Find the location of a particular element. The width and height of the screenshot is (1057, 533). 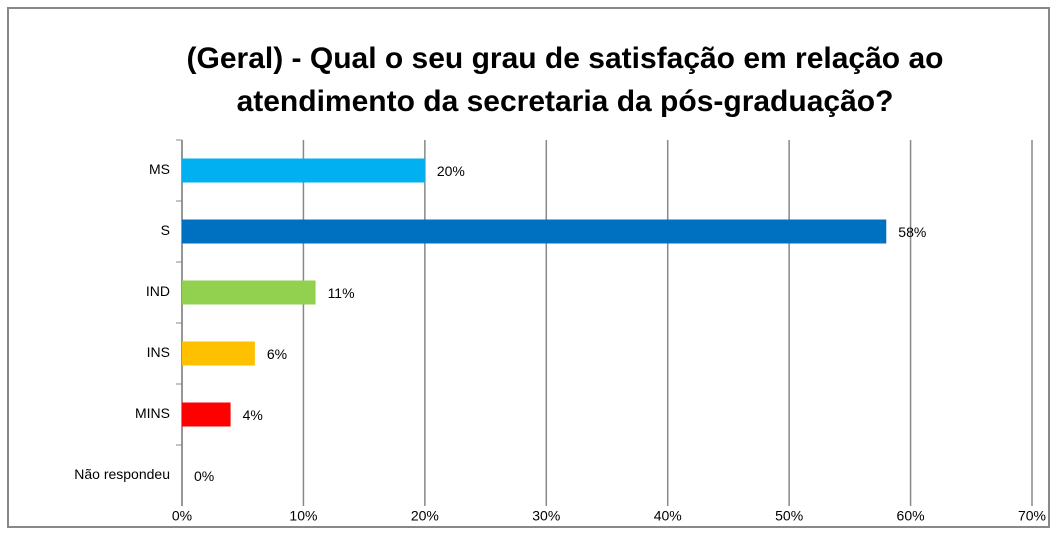

x-tick-label: 30% is located at coordinates (546, 516).